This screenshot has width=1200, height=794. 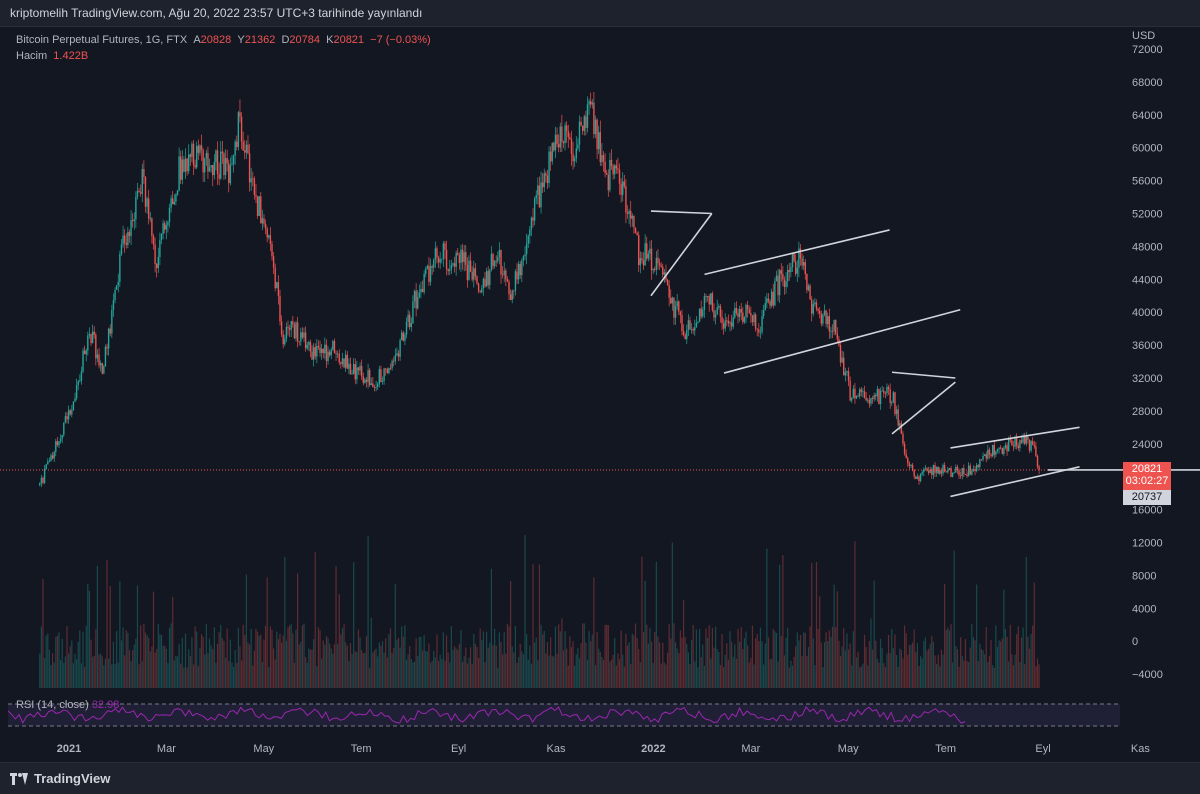 I want to click on brand-name: TradingView, so click(x=72, y=778).